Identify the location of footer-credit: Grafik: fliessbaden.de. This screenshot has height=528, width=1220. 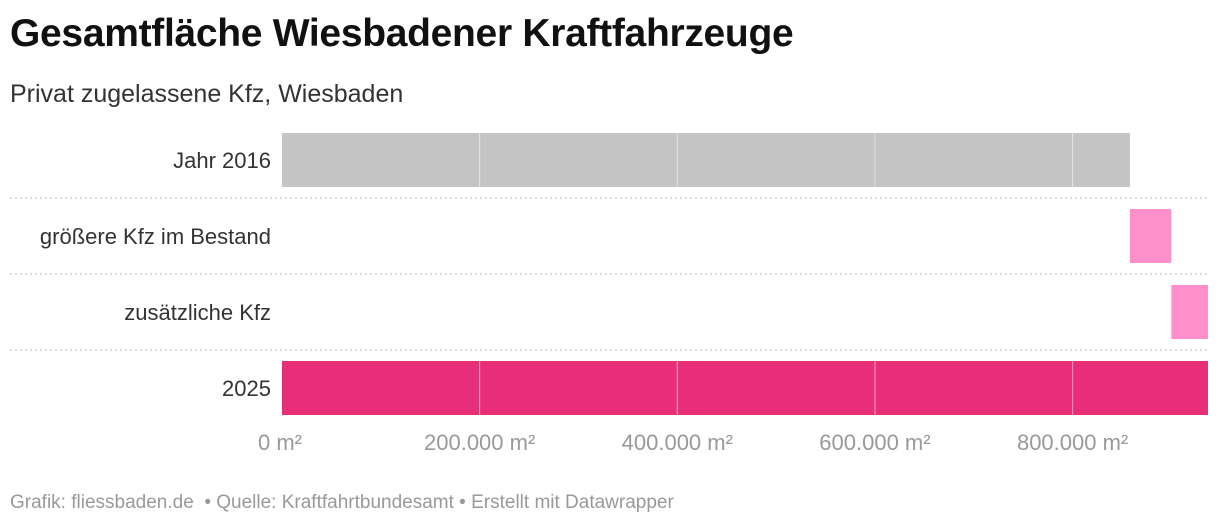
(105, 502).